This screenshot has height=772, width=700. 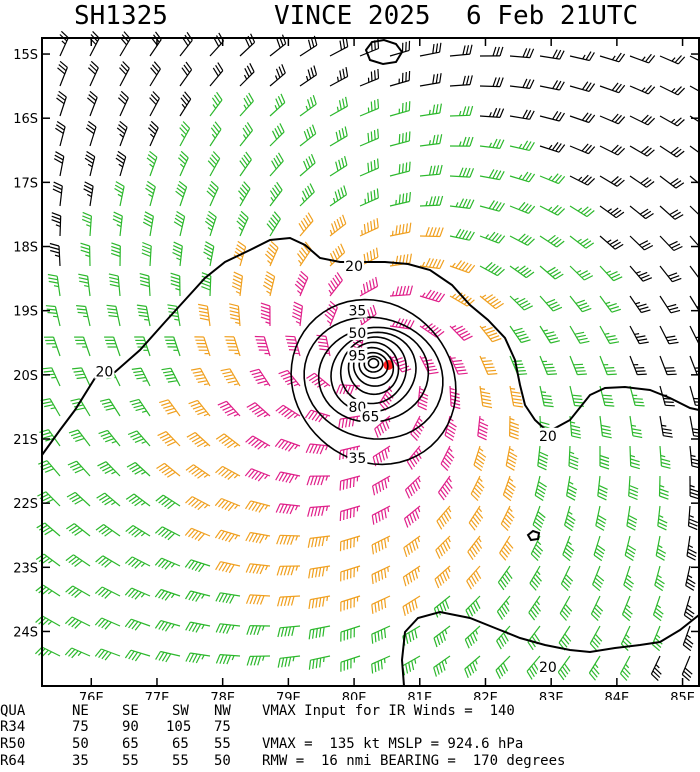 What do you see at coordinates (80, 761) in the screenshot?
I see `r64-ne: 35` at bounding box center [80, 761].